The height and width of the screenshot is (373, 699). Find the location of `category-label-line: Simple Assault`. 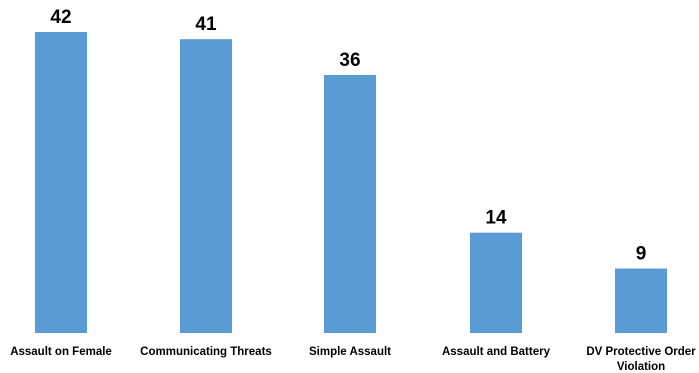

category-label-line: Simple Assault is located at coordinates (350, 352).